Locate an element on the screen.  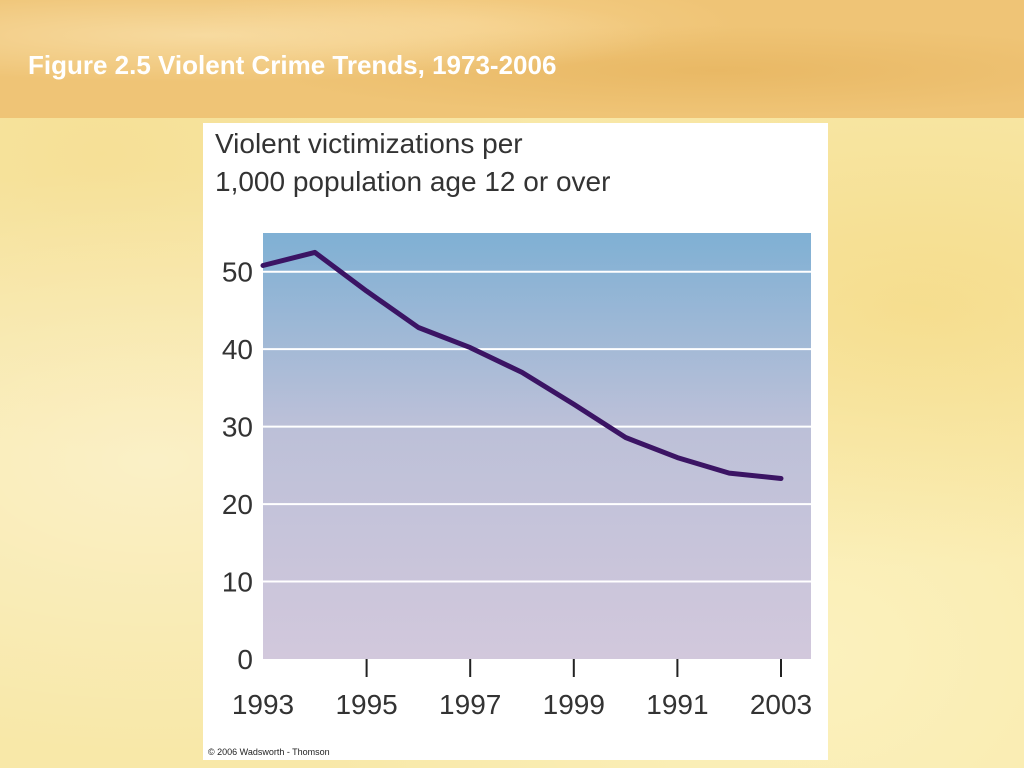
chart-title-line-2: 1,000 population age 12 or over is located at coordinates (412, 181).